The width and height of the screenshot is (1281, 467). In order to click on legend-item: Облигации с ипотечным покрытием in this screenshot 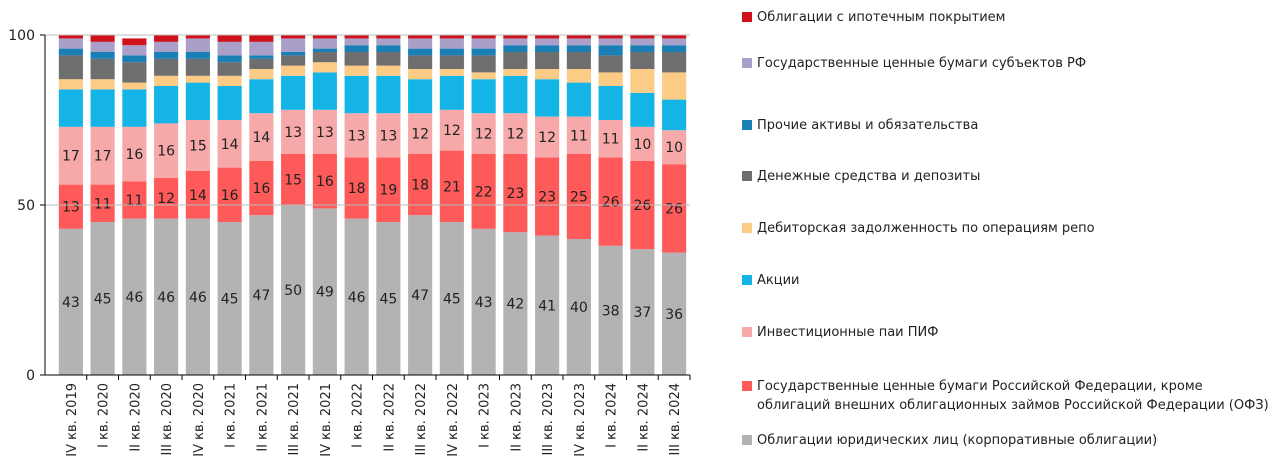, I will do `click(1007, 17)`.